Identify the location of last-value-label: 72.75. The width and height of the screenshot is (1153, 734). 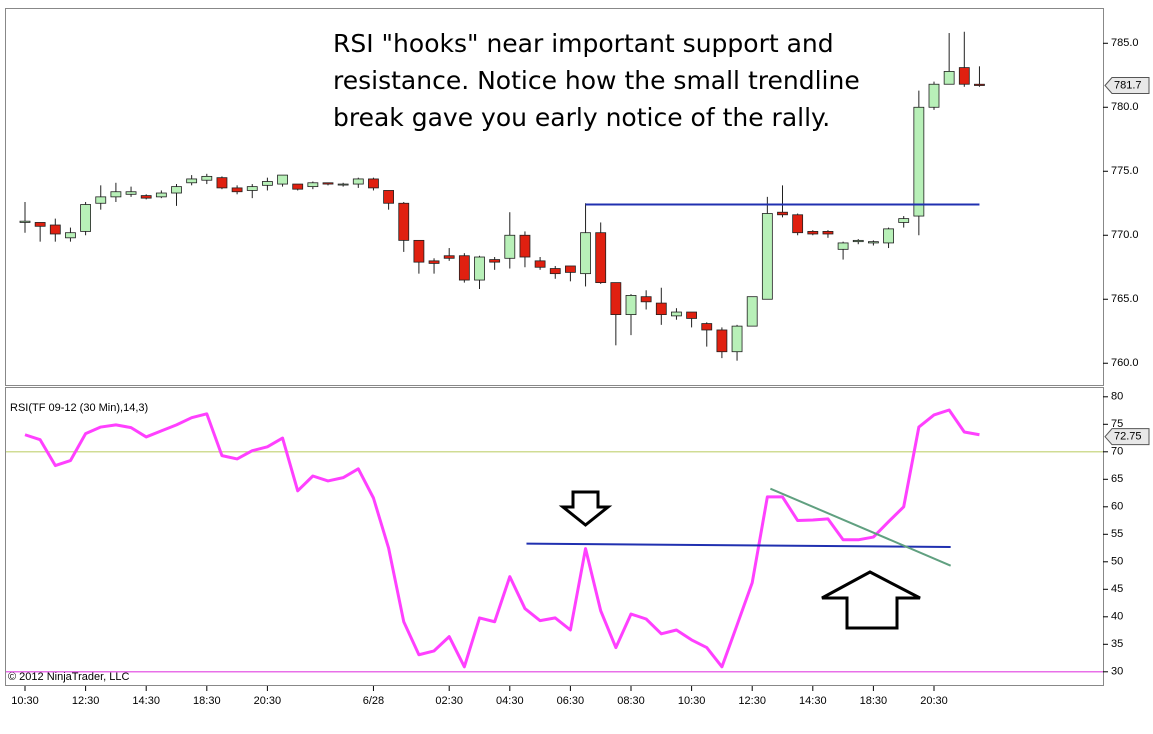
(1128, 437).